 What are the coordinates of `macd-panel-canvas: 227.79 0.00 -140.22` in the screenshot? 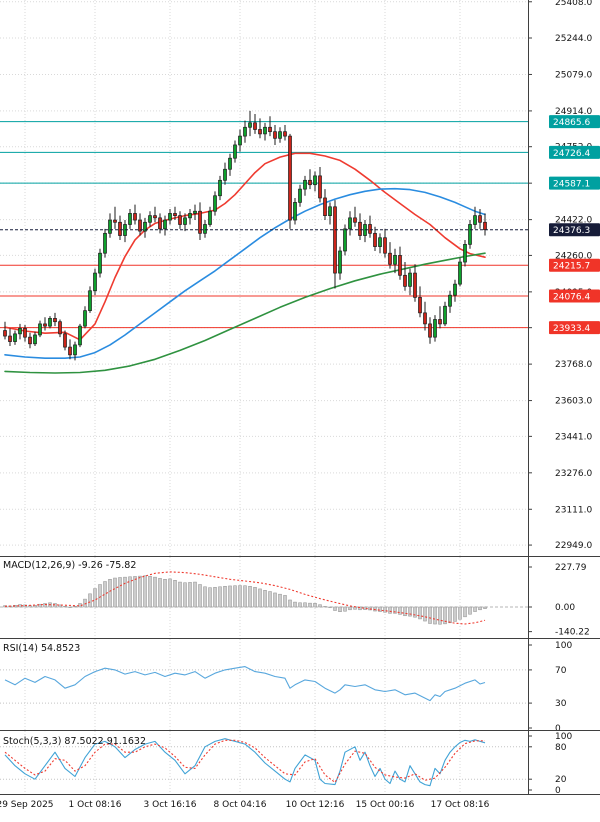 It's located at (300, 598).